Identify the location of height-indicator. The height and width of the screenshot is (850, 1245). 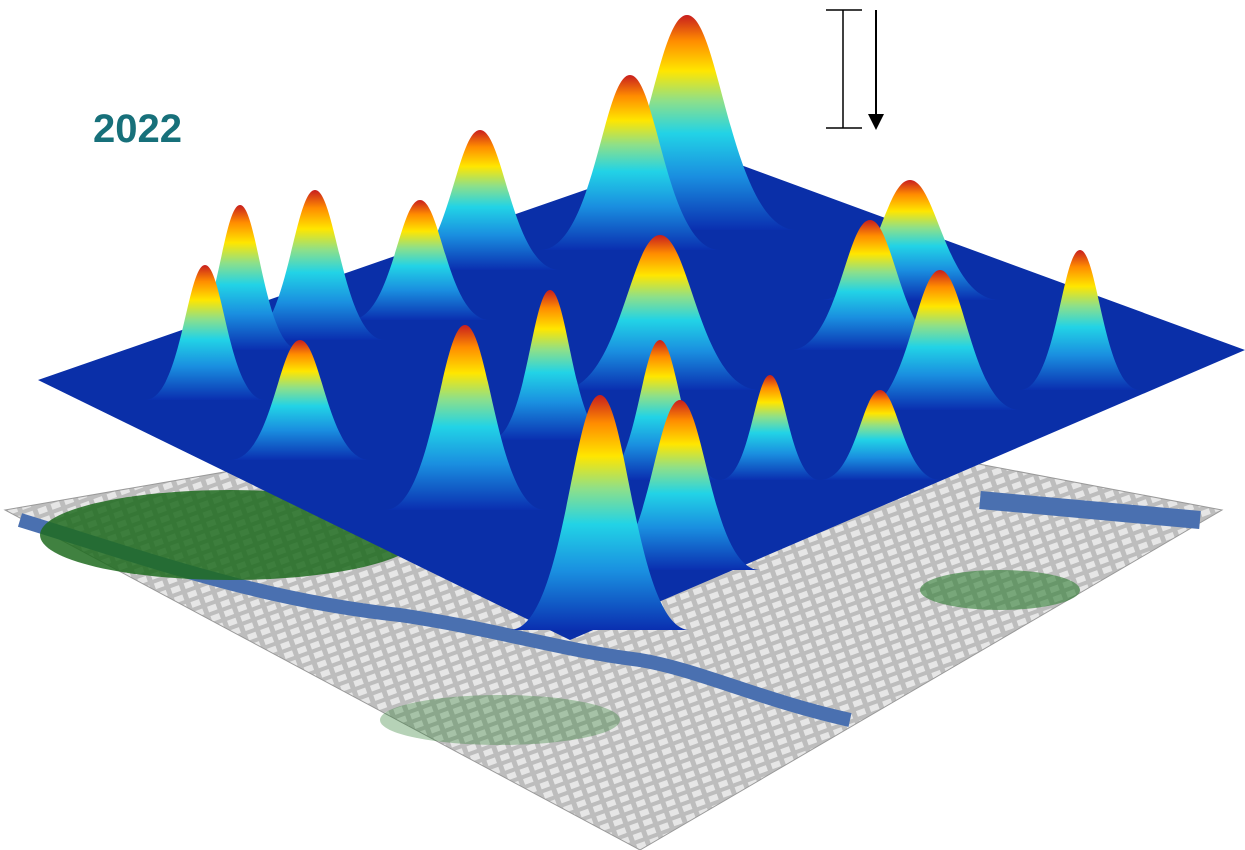
(855, 69).